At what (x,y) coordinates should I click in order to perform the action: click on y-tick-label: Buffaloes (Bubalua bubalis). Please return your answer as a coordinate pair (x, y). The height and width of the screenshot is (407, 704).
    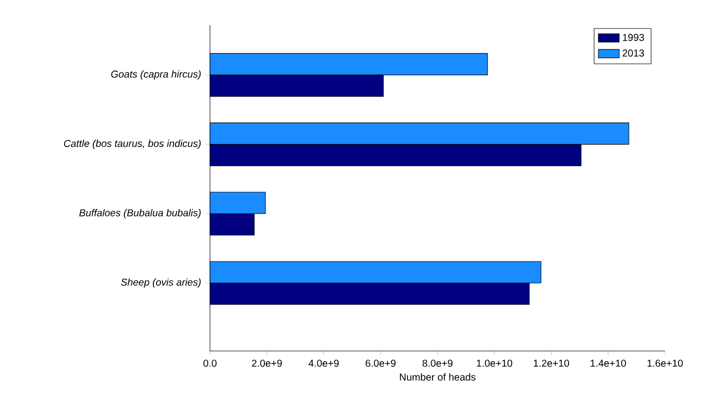
    Looking at the image, I should click on (140, 213).